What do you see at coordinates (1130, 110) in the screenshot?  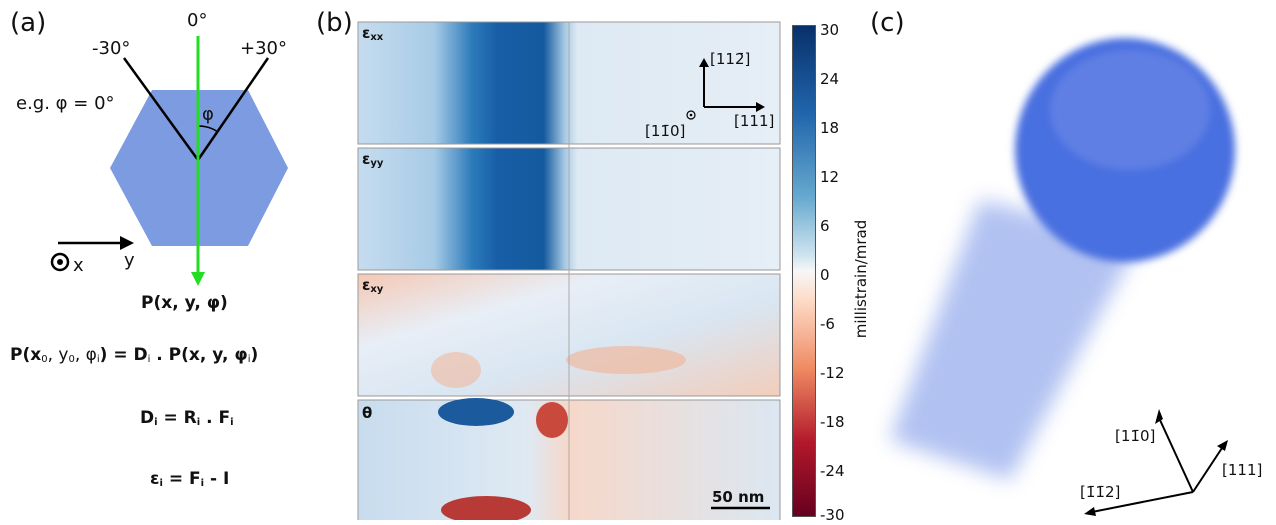 I see `nanowire-head-highlight` at bounding box center [1130, 110].